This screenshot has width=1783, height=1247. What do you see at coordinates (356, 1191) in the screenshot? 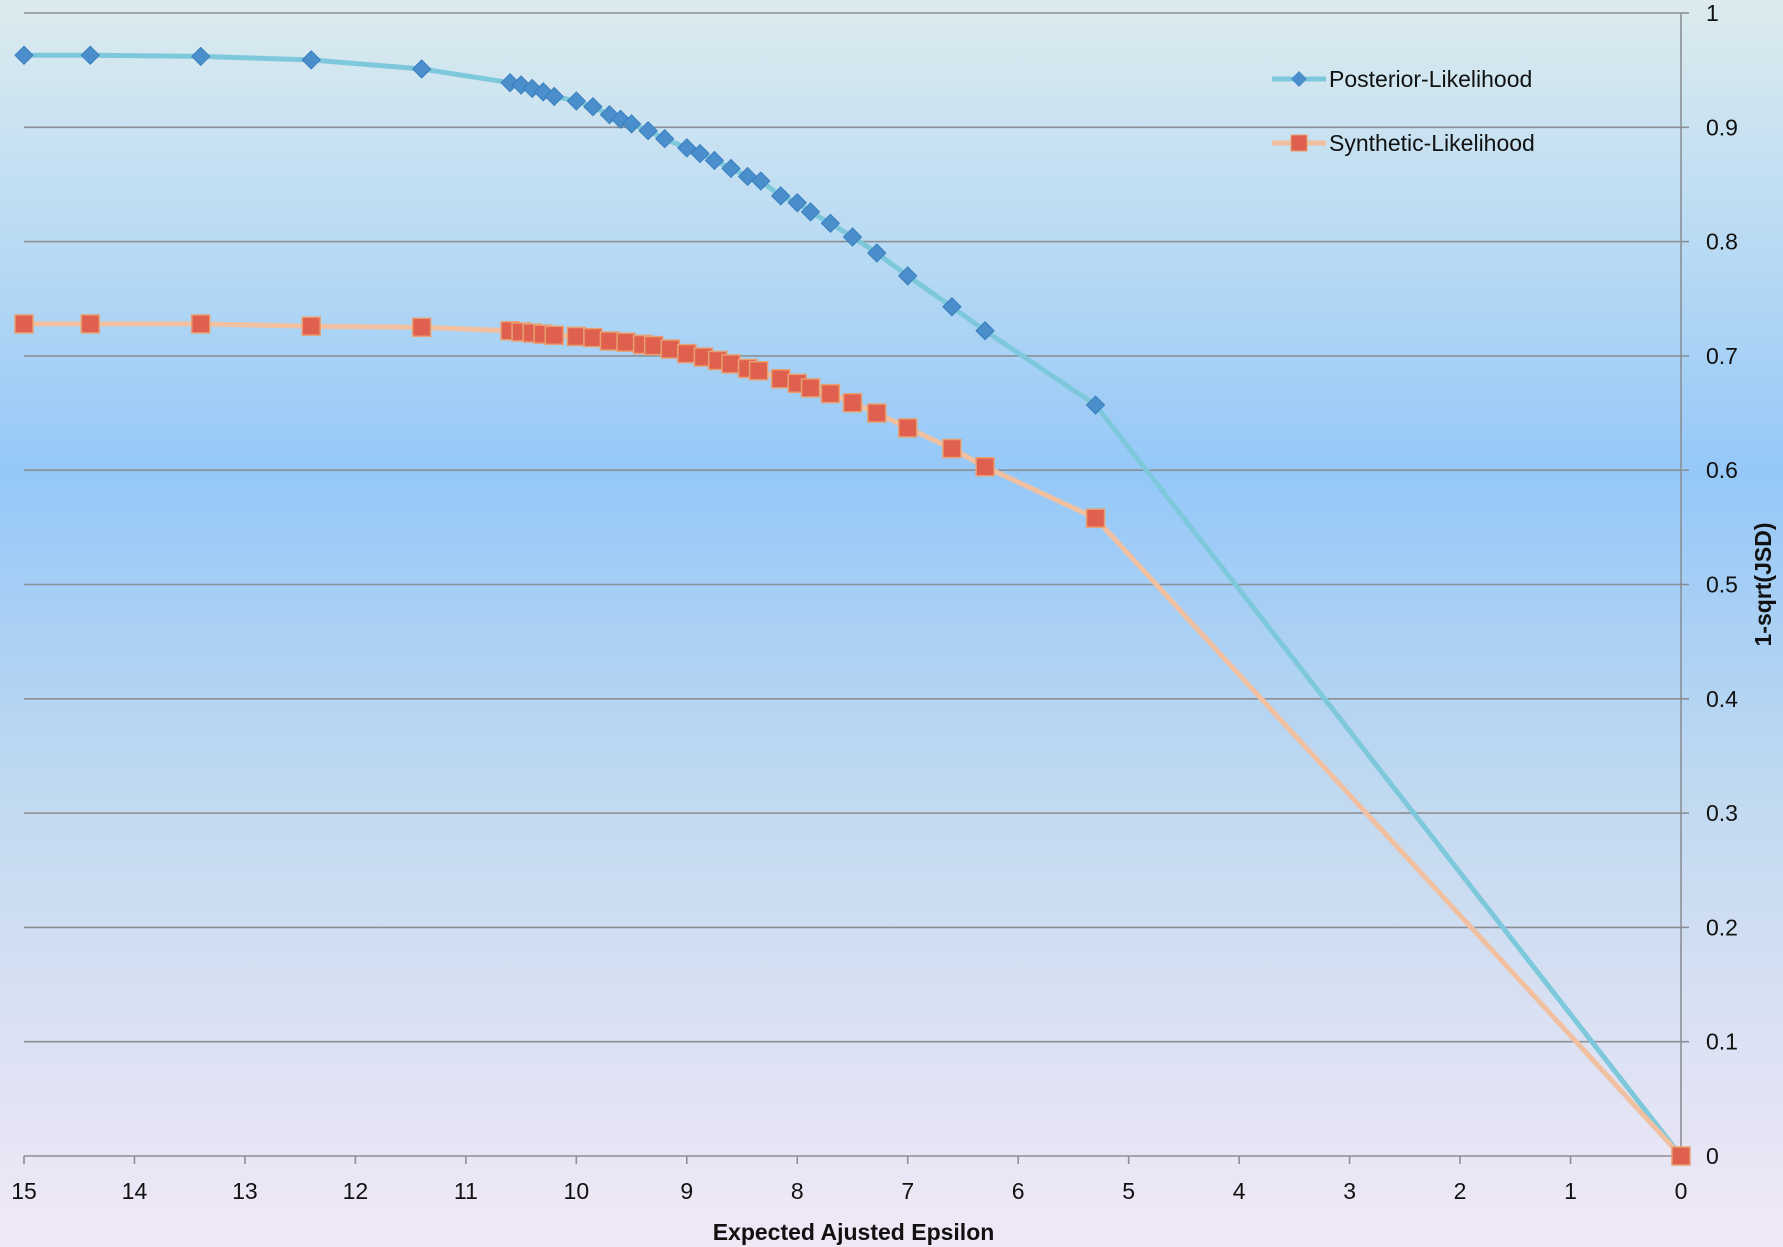
I see `x-tick-label: 12` at bounding box center [356, 1191].